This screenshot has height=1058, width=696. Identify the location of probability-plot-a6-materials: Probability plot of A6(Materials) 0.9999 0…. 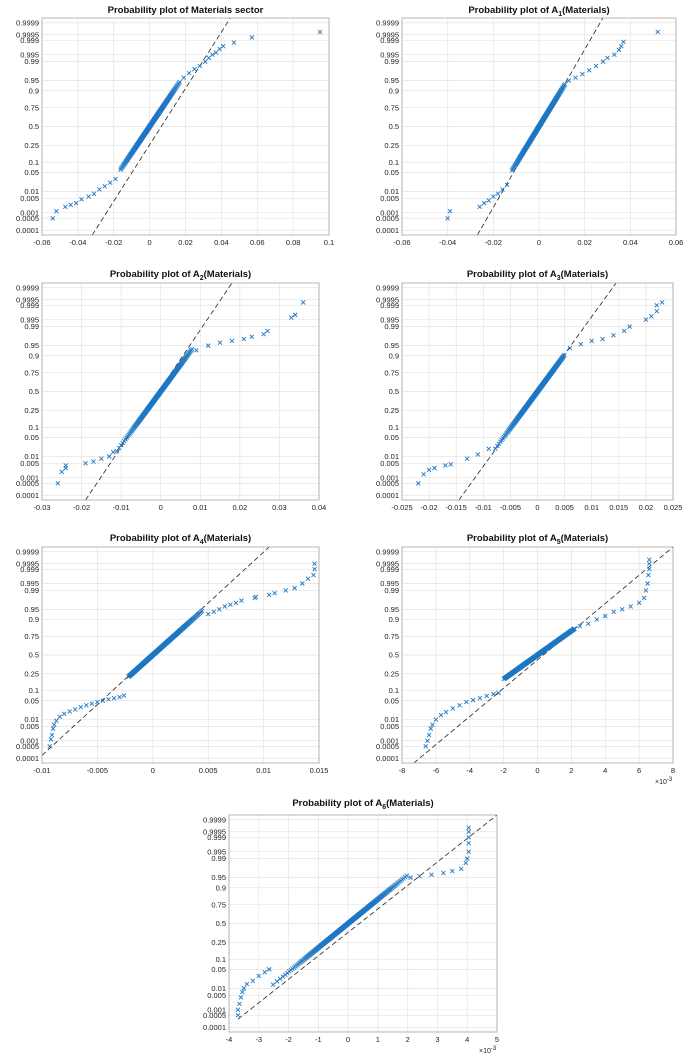
(351, 926).